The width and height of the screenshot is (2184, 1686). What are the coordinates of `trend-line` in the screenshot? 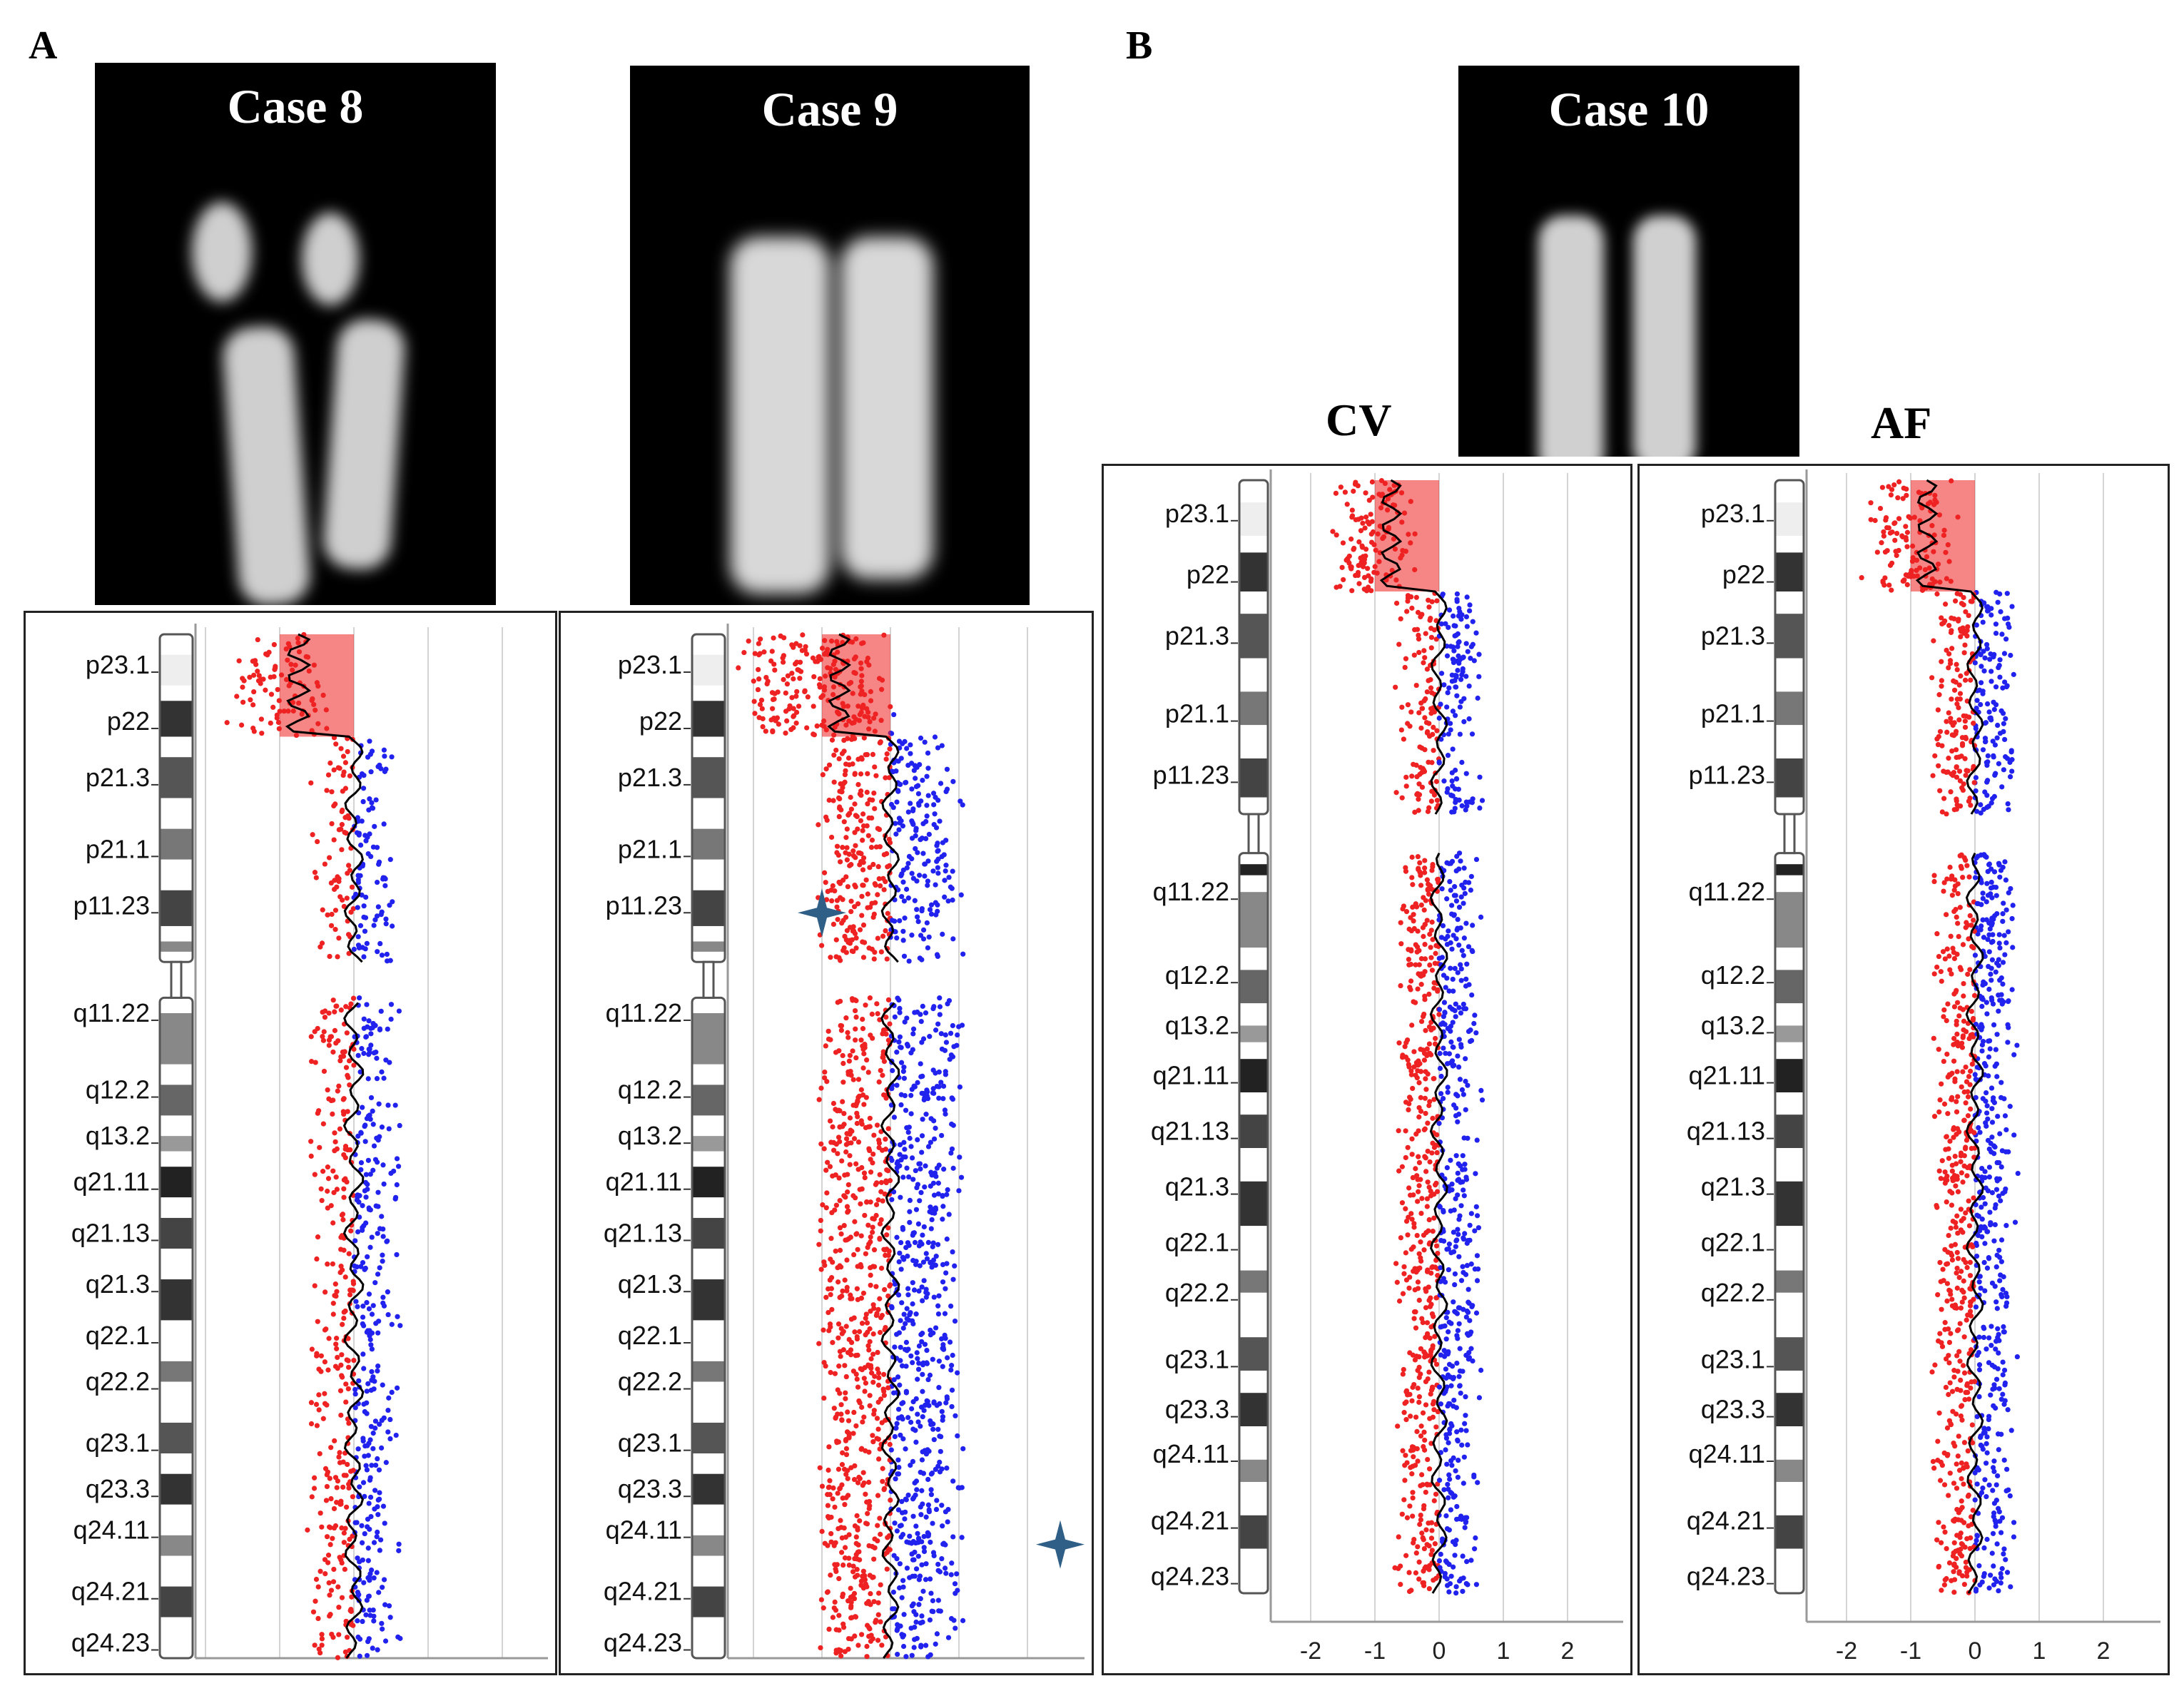 It's located at (325, 1146).